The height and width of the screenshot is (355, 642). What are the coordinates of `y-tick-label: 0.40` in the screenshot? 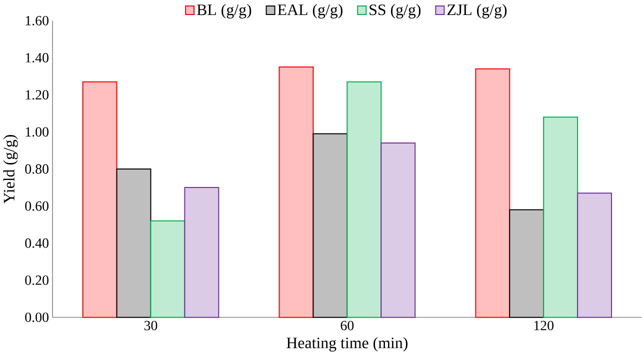 It's located at (36, 243).